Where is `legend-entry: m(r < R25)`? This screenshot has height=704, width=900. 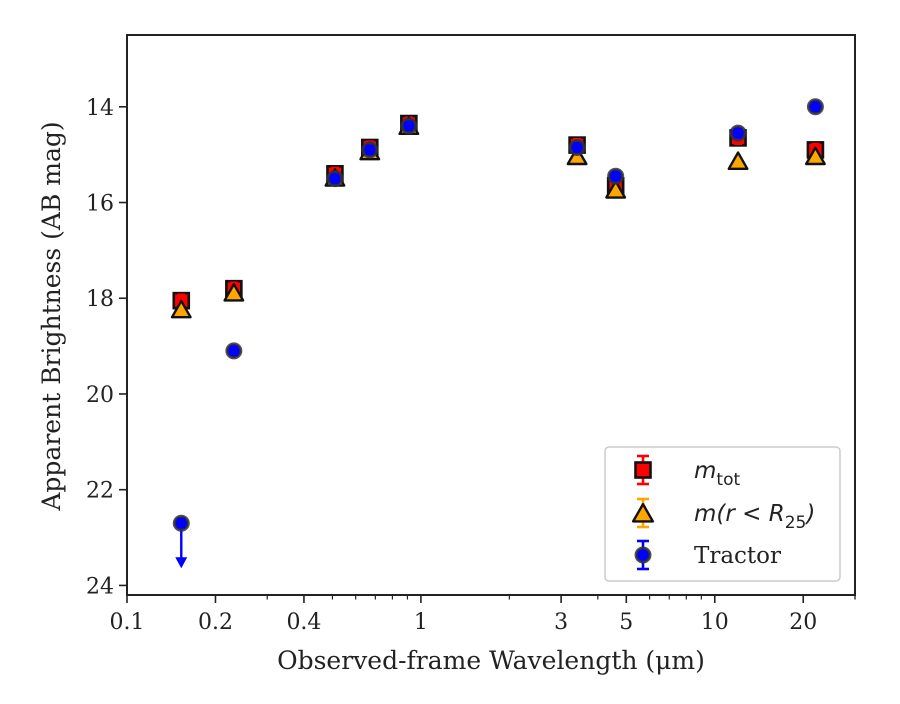
legend-entry: m(r < R25) is located at coordinates (723, 515).